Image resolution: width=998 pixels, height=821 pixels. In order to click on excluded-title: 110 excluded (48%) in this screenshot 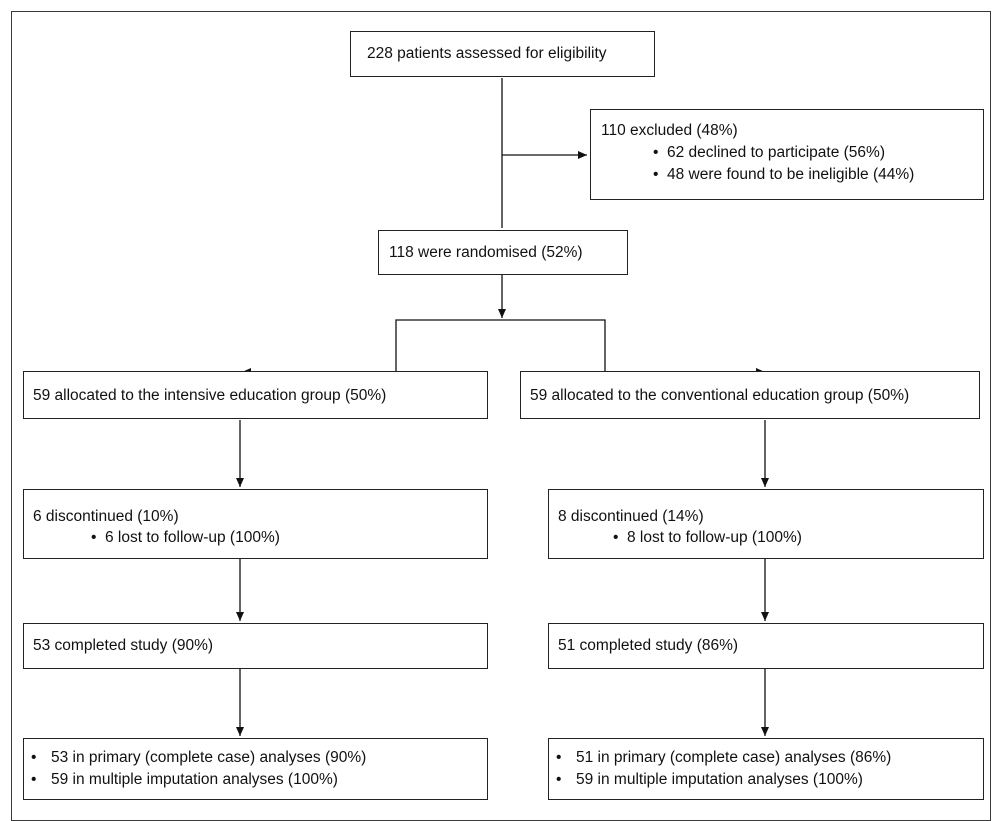, I will do `click(669, 130)`.